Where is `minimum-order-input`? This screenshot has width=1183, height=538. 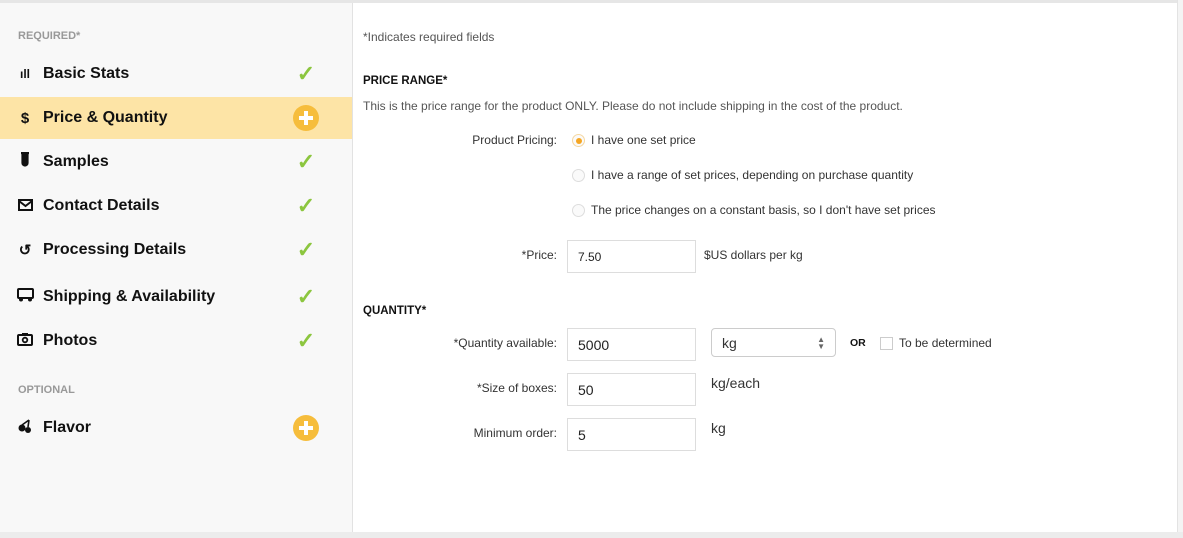
minimum-order-input is located at coordinates (631, 434).